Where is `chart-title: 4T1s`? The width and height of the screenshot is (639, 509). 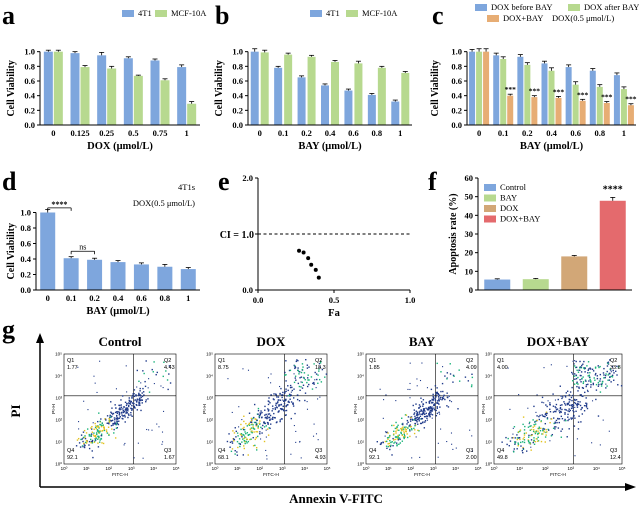 chart-title: 4T1s is located at coordinates (186, 187).